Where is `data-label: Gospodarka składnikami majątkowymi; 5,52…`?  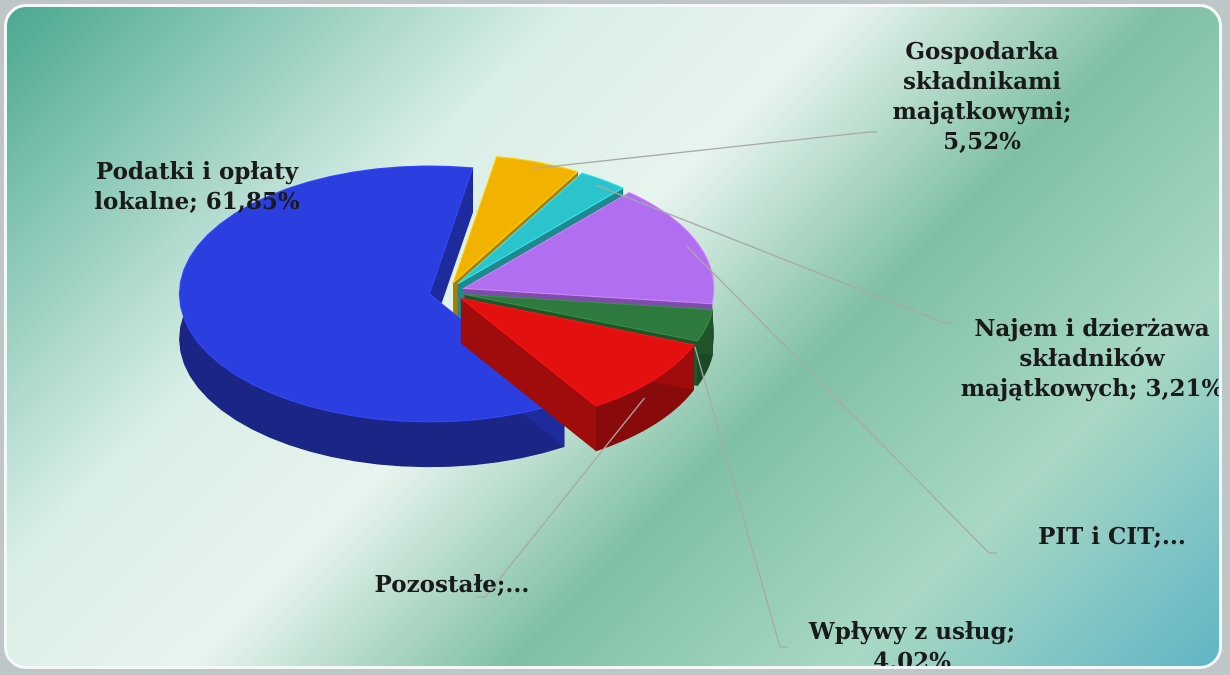 data-label: Gospodarka składnikami majątkowymi; 5,52… is located at coordinates (982, 96).